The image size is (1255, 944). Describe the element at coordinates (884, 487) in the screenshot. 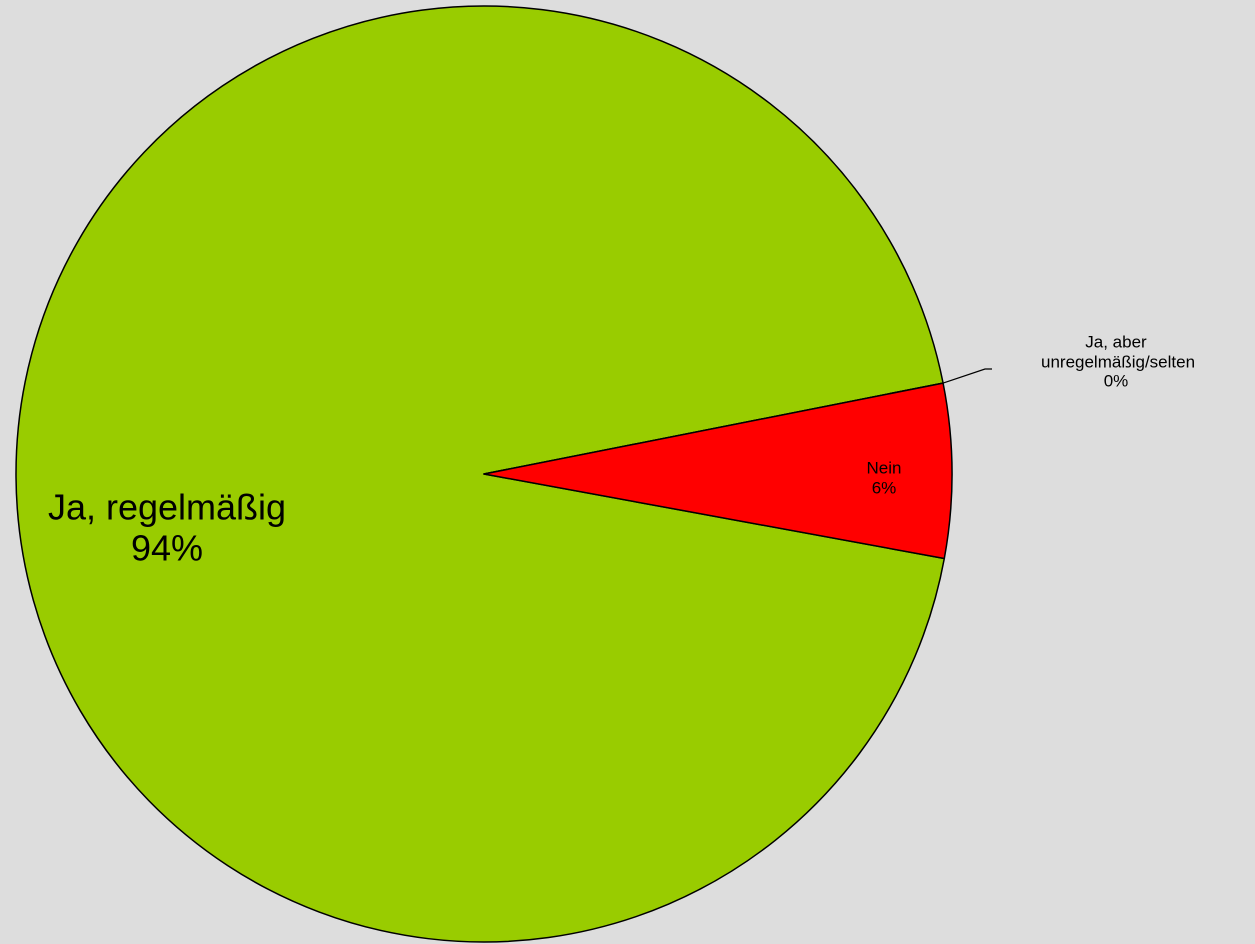

I see `slice-value: 6%` at that location.